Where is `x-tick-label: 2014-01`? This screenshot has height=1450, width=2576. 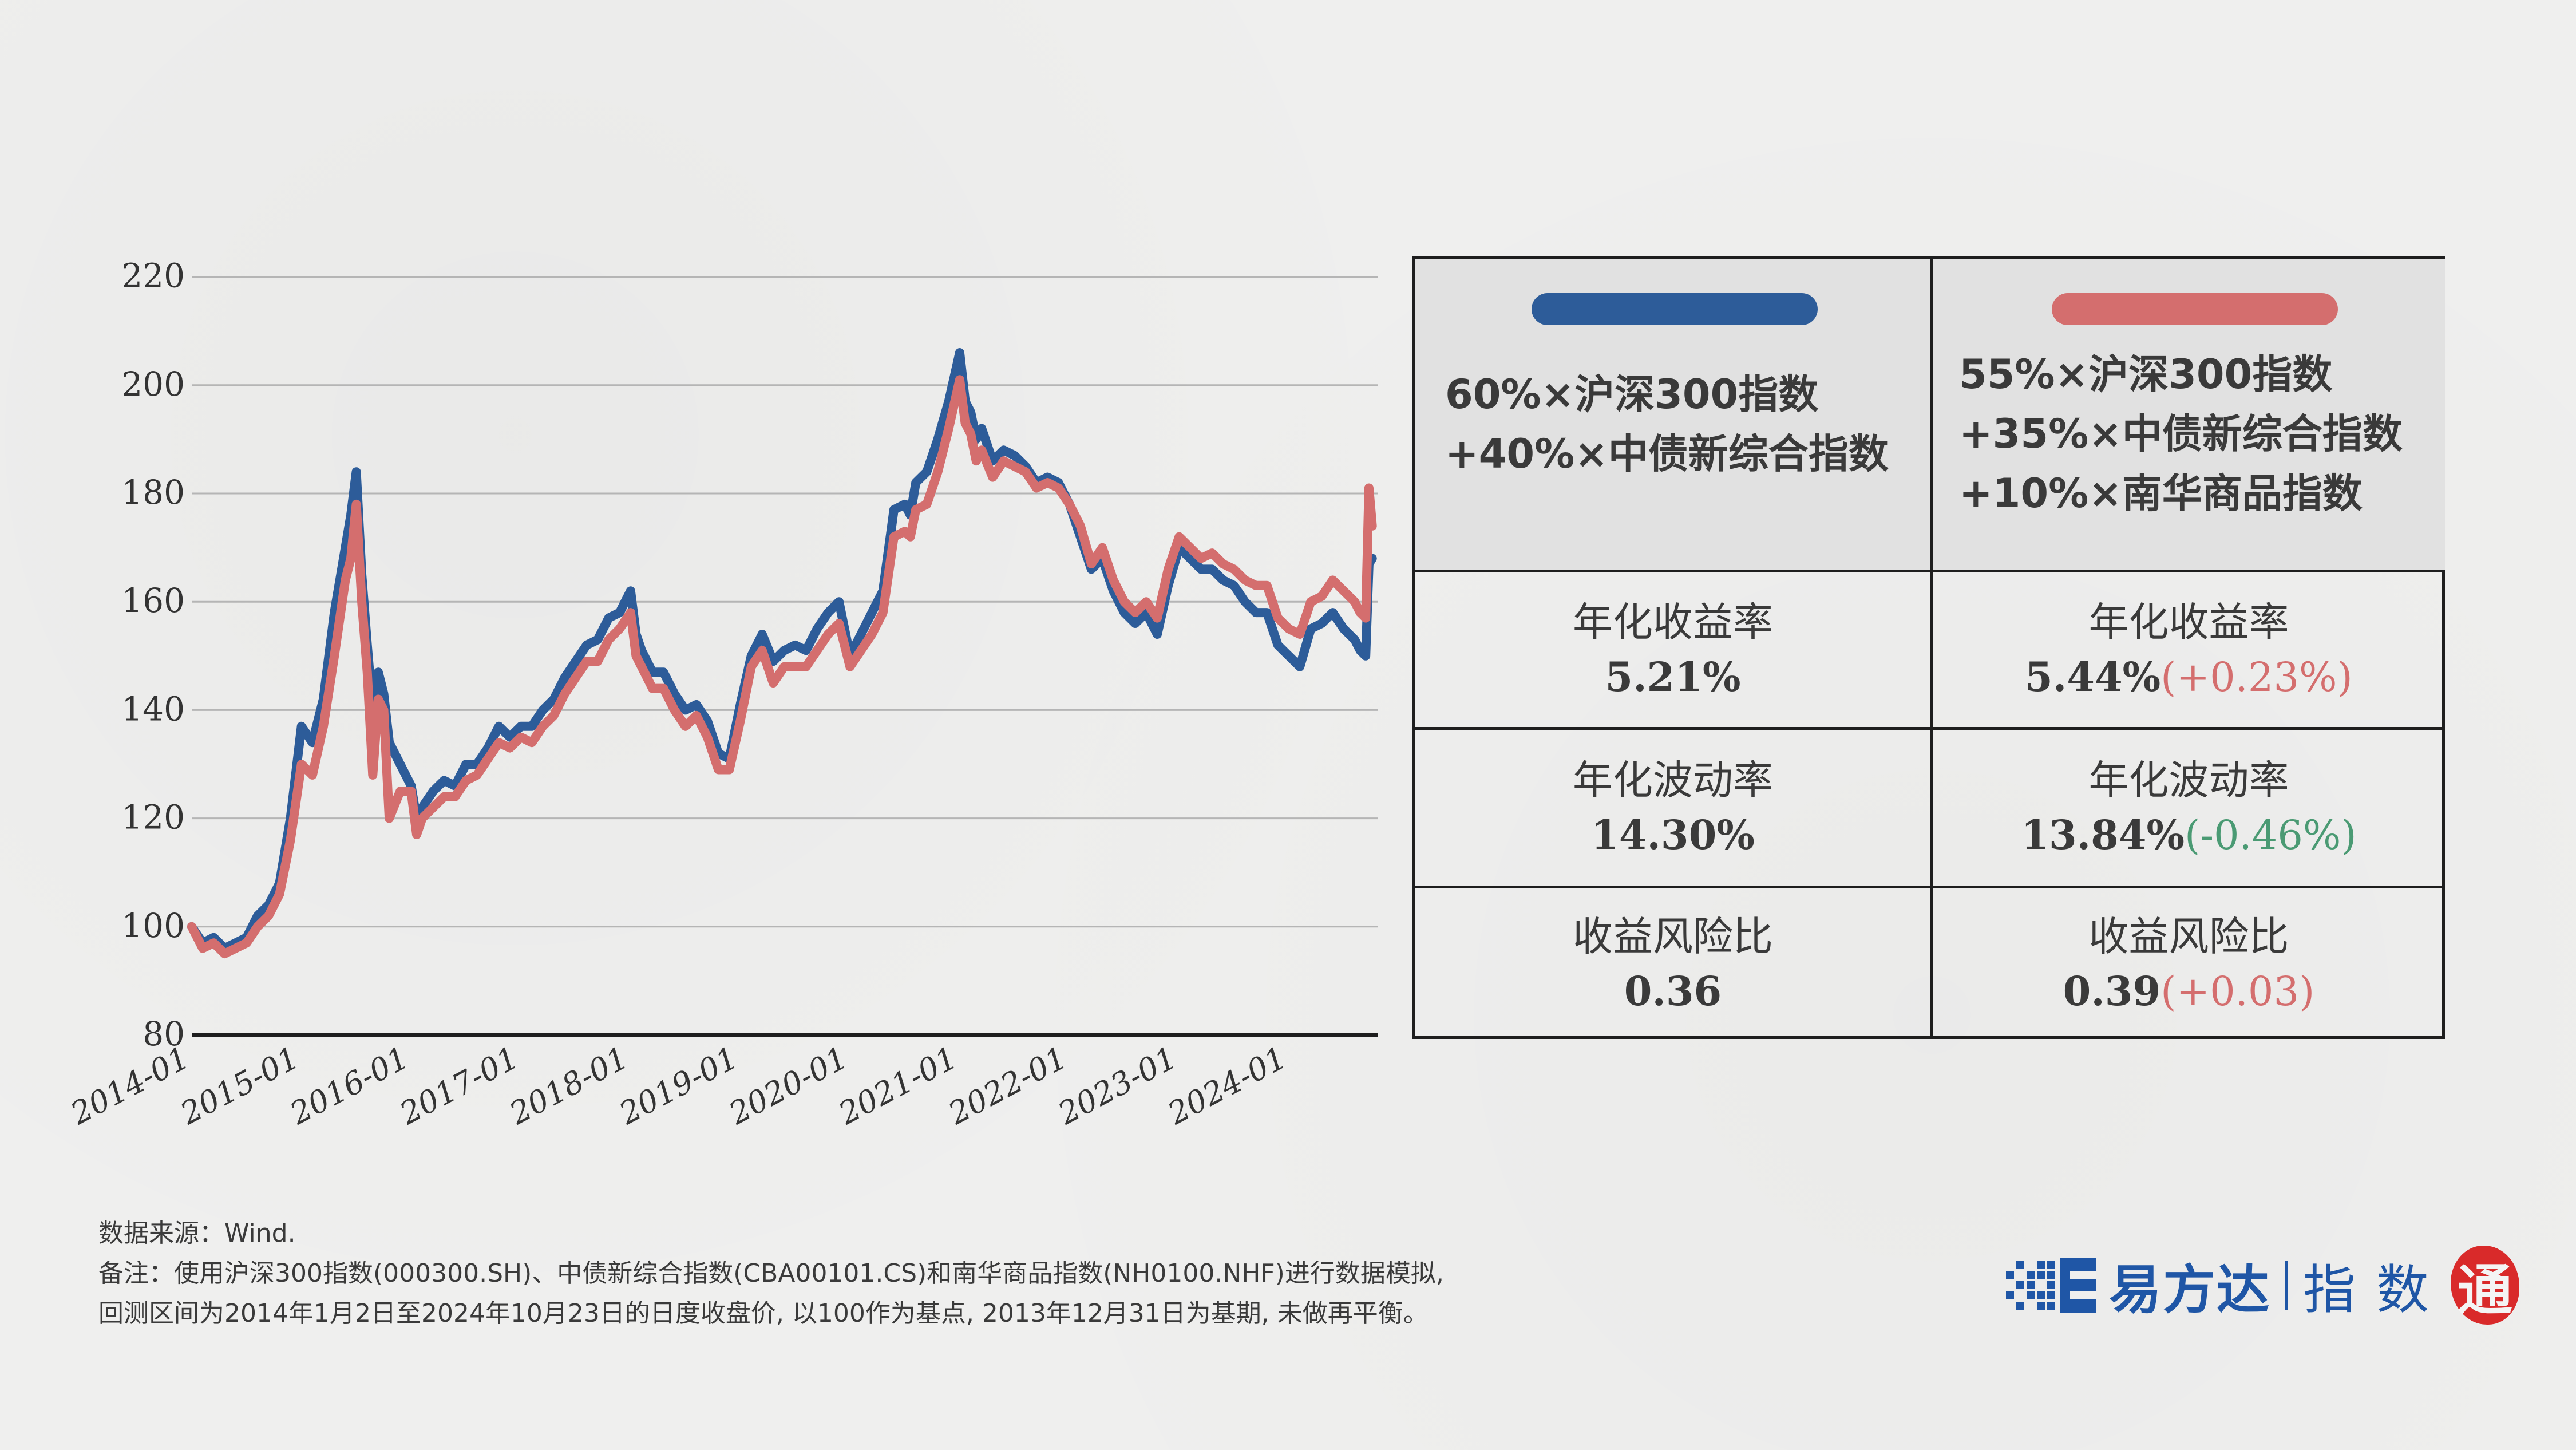
x-tick-label: 2014-01 is located at coordinates (130, 1086).